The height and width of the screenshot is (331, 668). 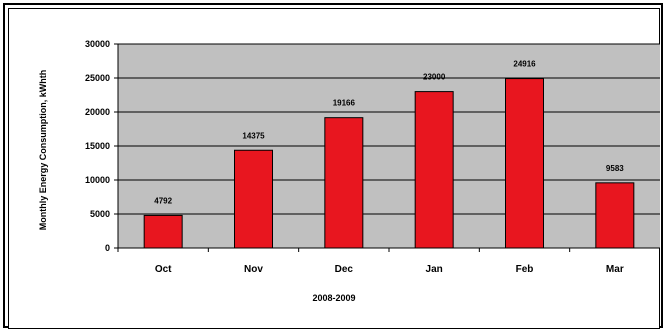 What do you see at coordinates (344, 103) in the screenshot?
I see `data-label: 19166` at bounding box center [344, 103].